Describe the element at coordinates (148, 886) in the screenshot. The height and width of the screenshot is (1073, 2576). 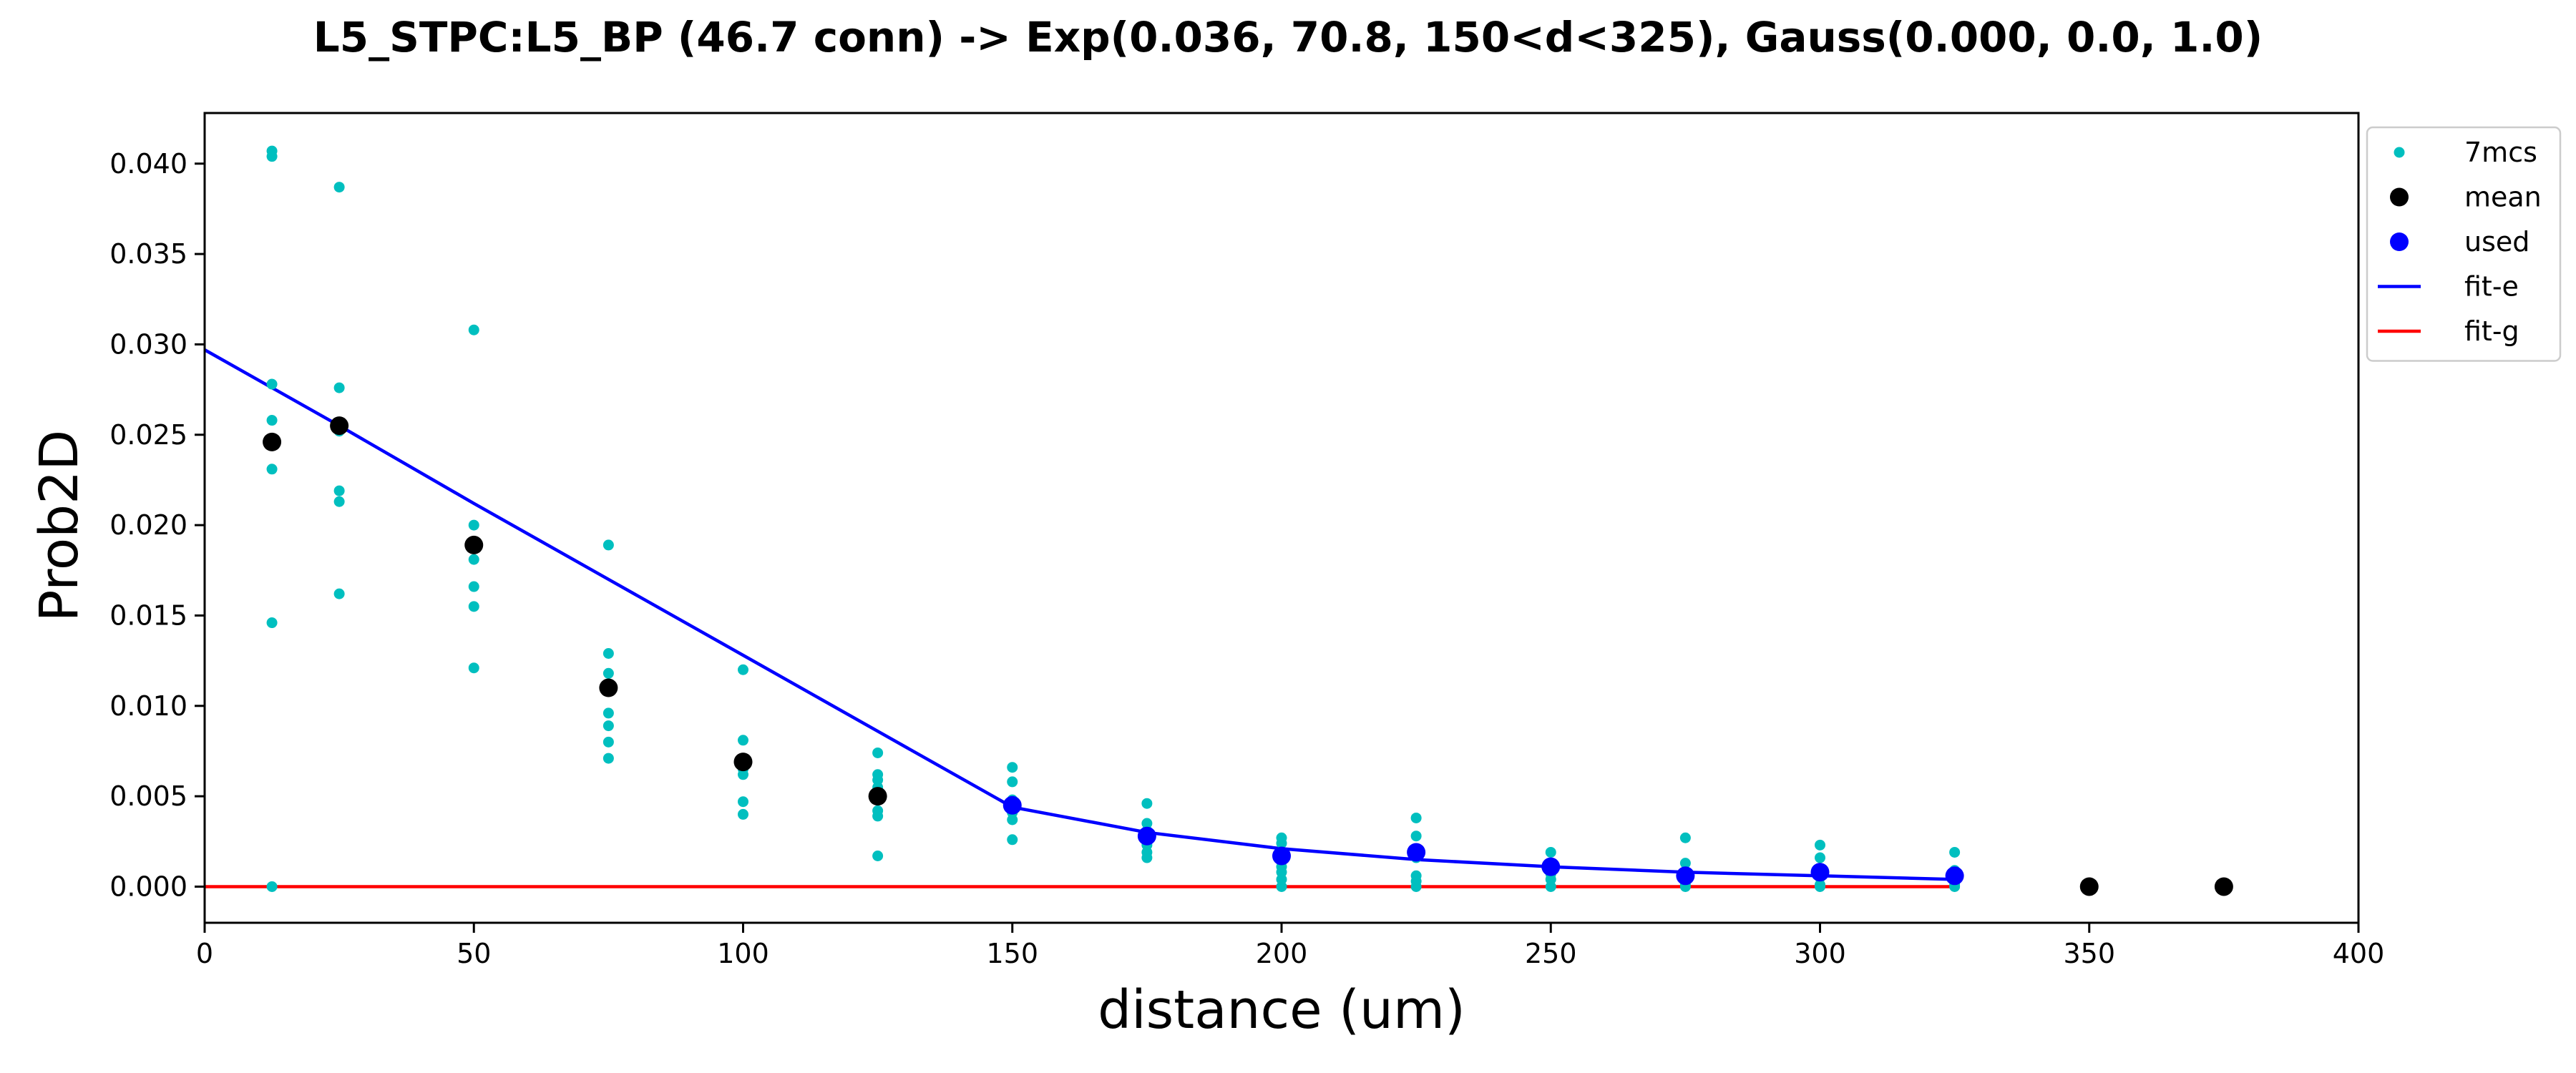
I see `y-tick-label: 0.000` at that location.